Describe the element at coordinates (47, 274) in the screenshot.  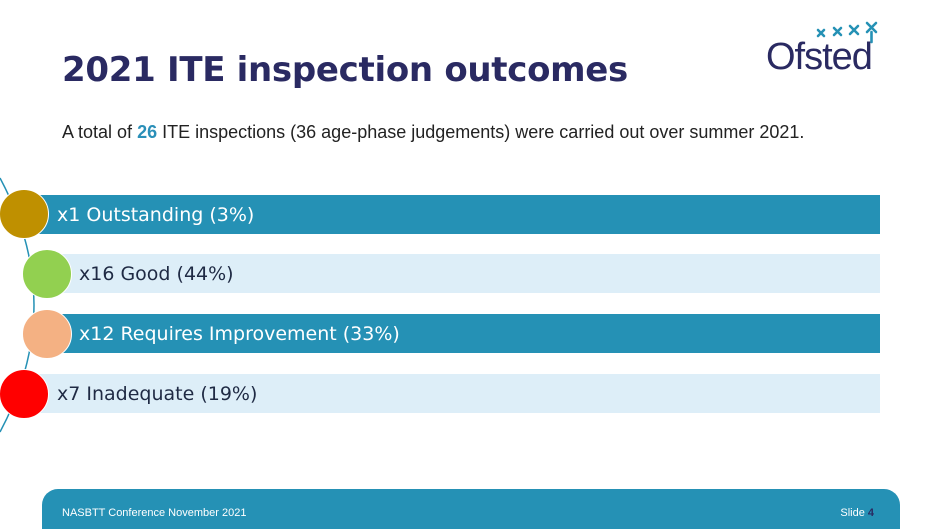
I see `good-circle-icon` at that location.